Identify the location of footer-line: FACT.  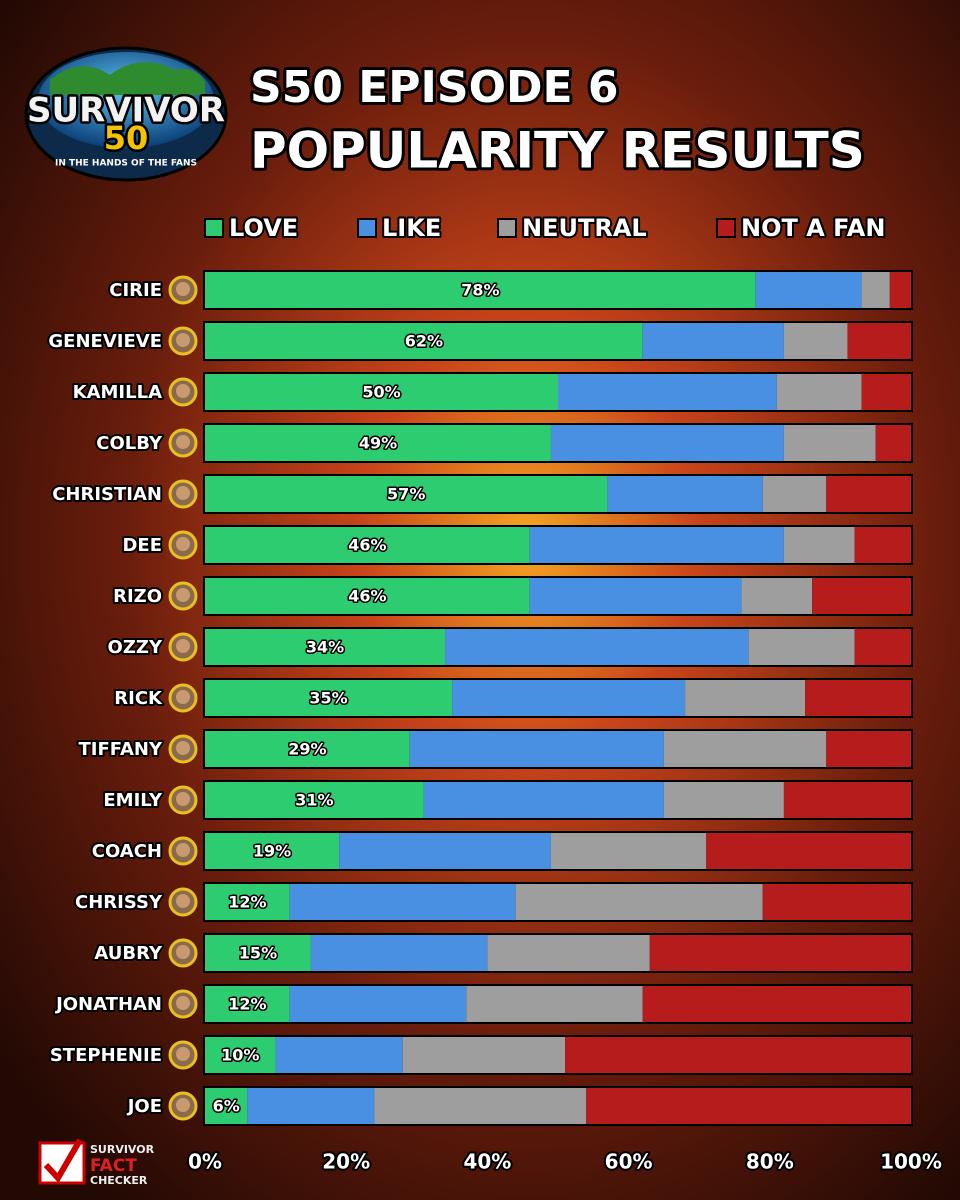
(113, 1166).